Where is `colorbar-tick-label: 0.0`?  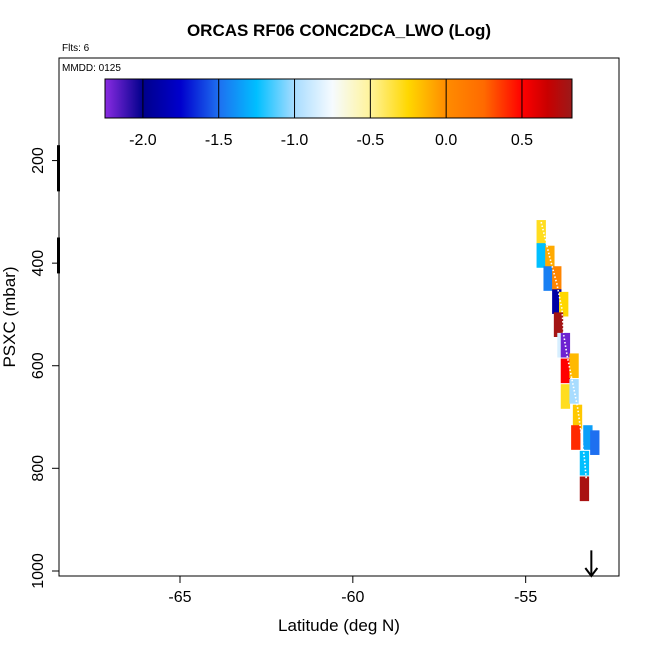
colorbar-tick-label: 0.0 is located at coordinates (446, 140).